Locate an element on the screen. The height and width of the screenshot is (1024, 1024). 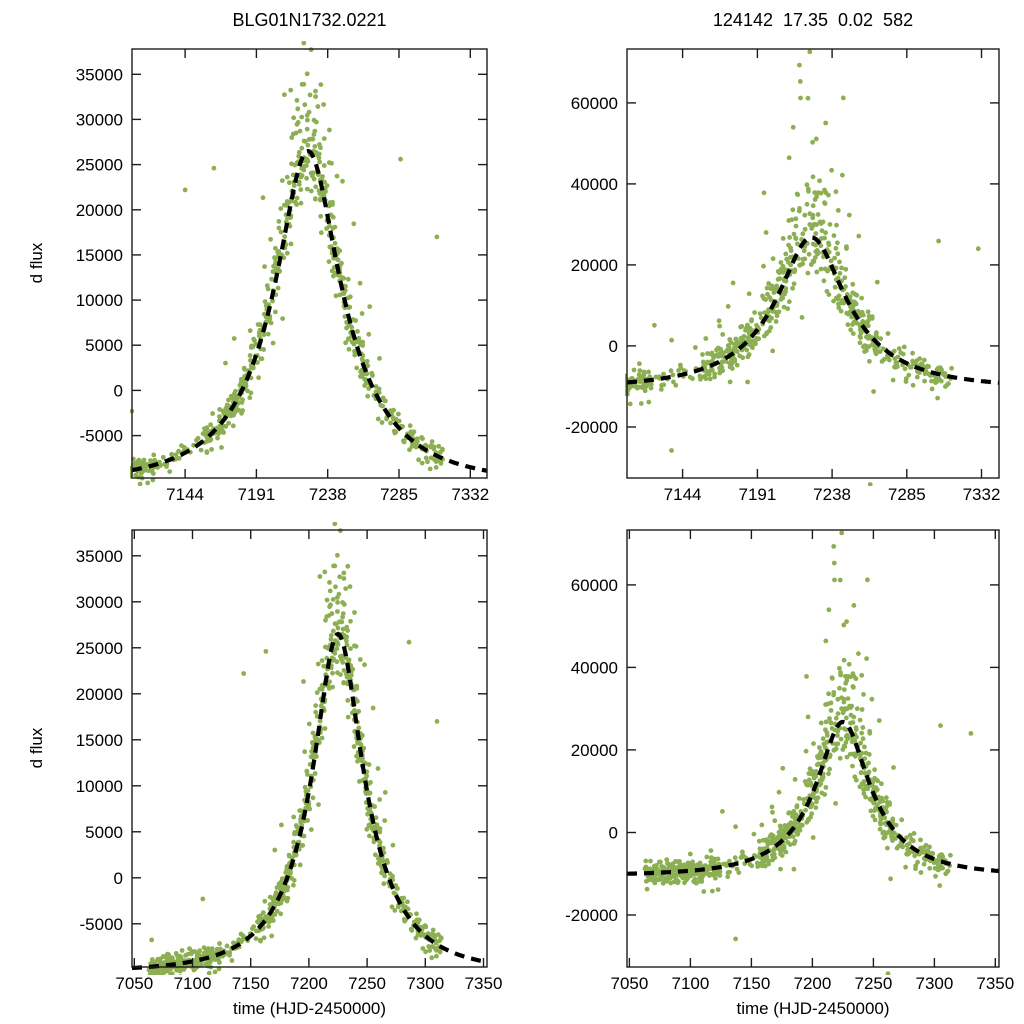
x-axis-label-bottom-right: time (HJD-2450000) is located at coordinates (813, 1008).